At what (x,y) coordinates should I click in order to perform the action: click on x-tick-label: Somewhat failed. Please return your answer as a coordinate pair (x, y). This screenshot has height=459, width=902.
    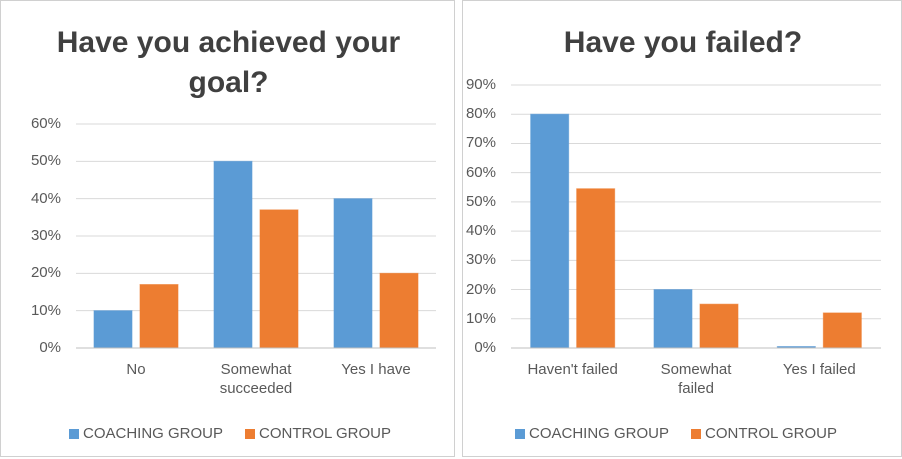
    Looking at the image, I should click on (696, 379).